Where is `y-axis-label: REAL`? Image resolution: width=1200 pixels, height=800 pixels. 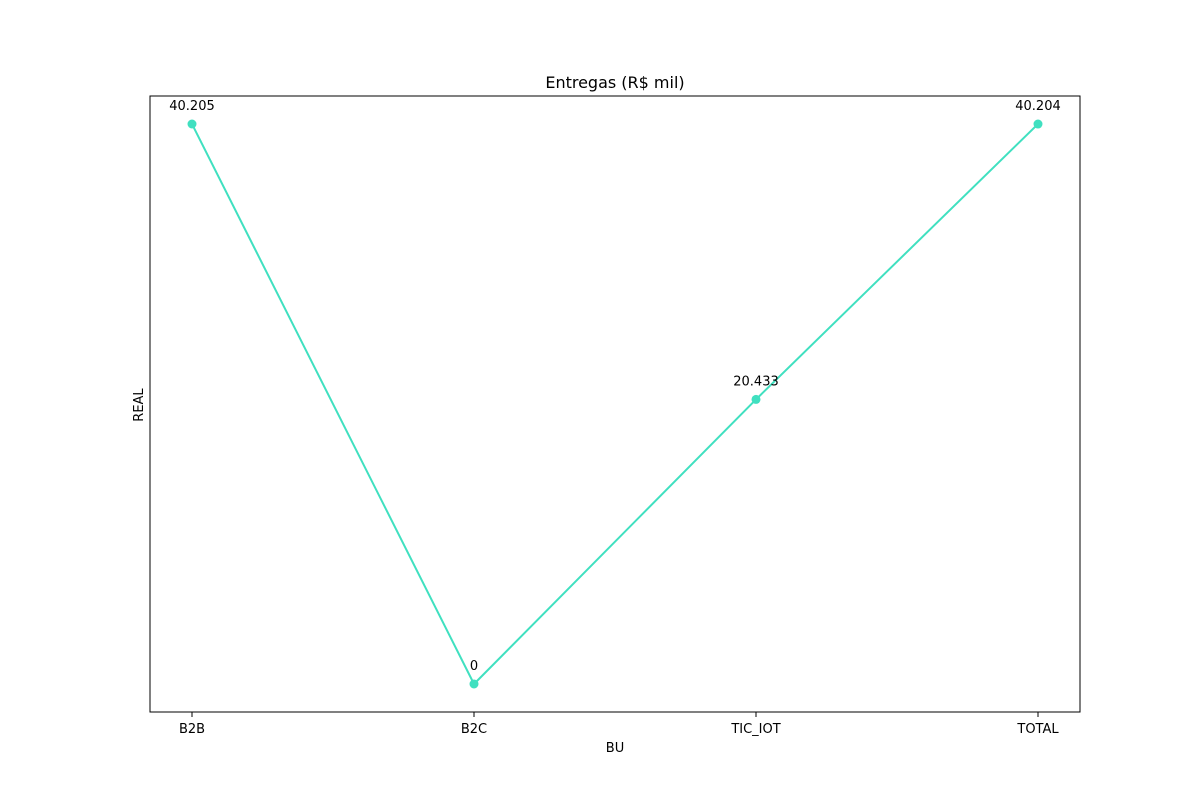
y-axis-label: REAL is located at coordinates (139, 405).